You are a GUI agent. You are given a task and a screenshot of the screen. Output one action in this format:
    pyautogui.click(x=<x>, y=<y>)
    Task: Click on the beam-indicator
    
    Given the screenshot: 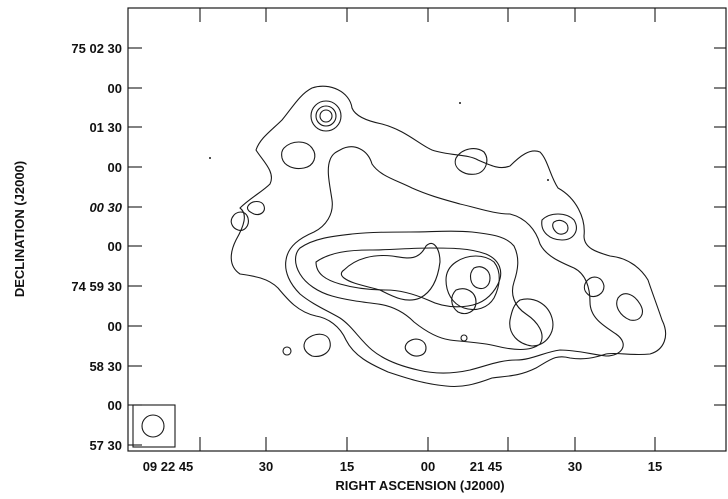 What is the action you would take?
    pyautogui.click(x=154, y=426)
    